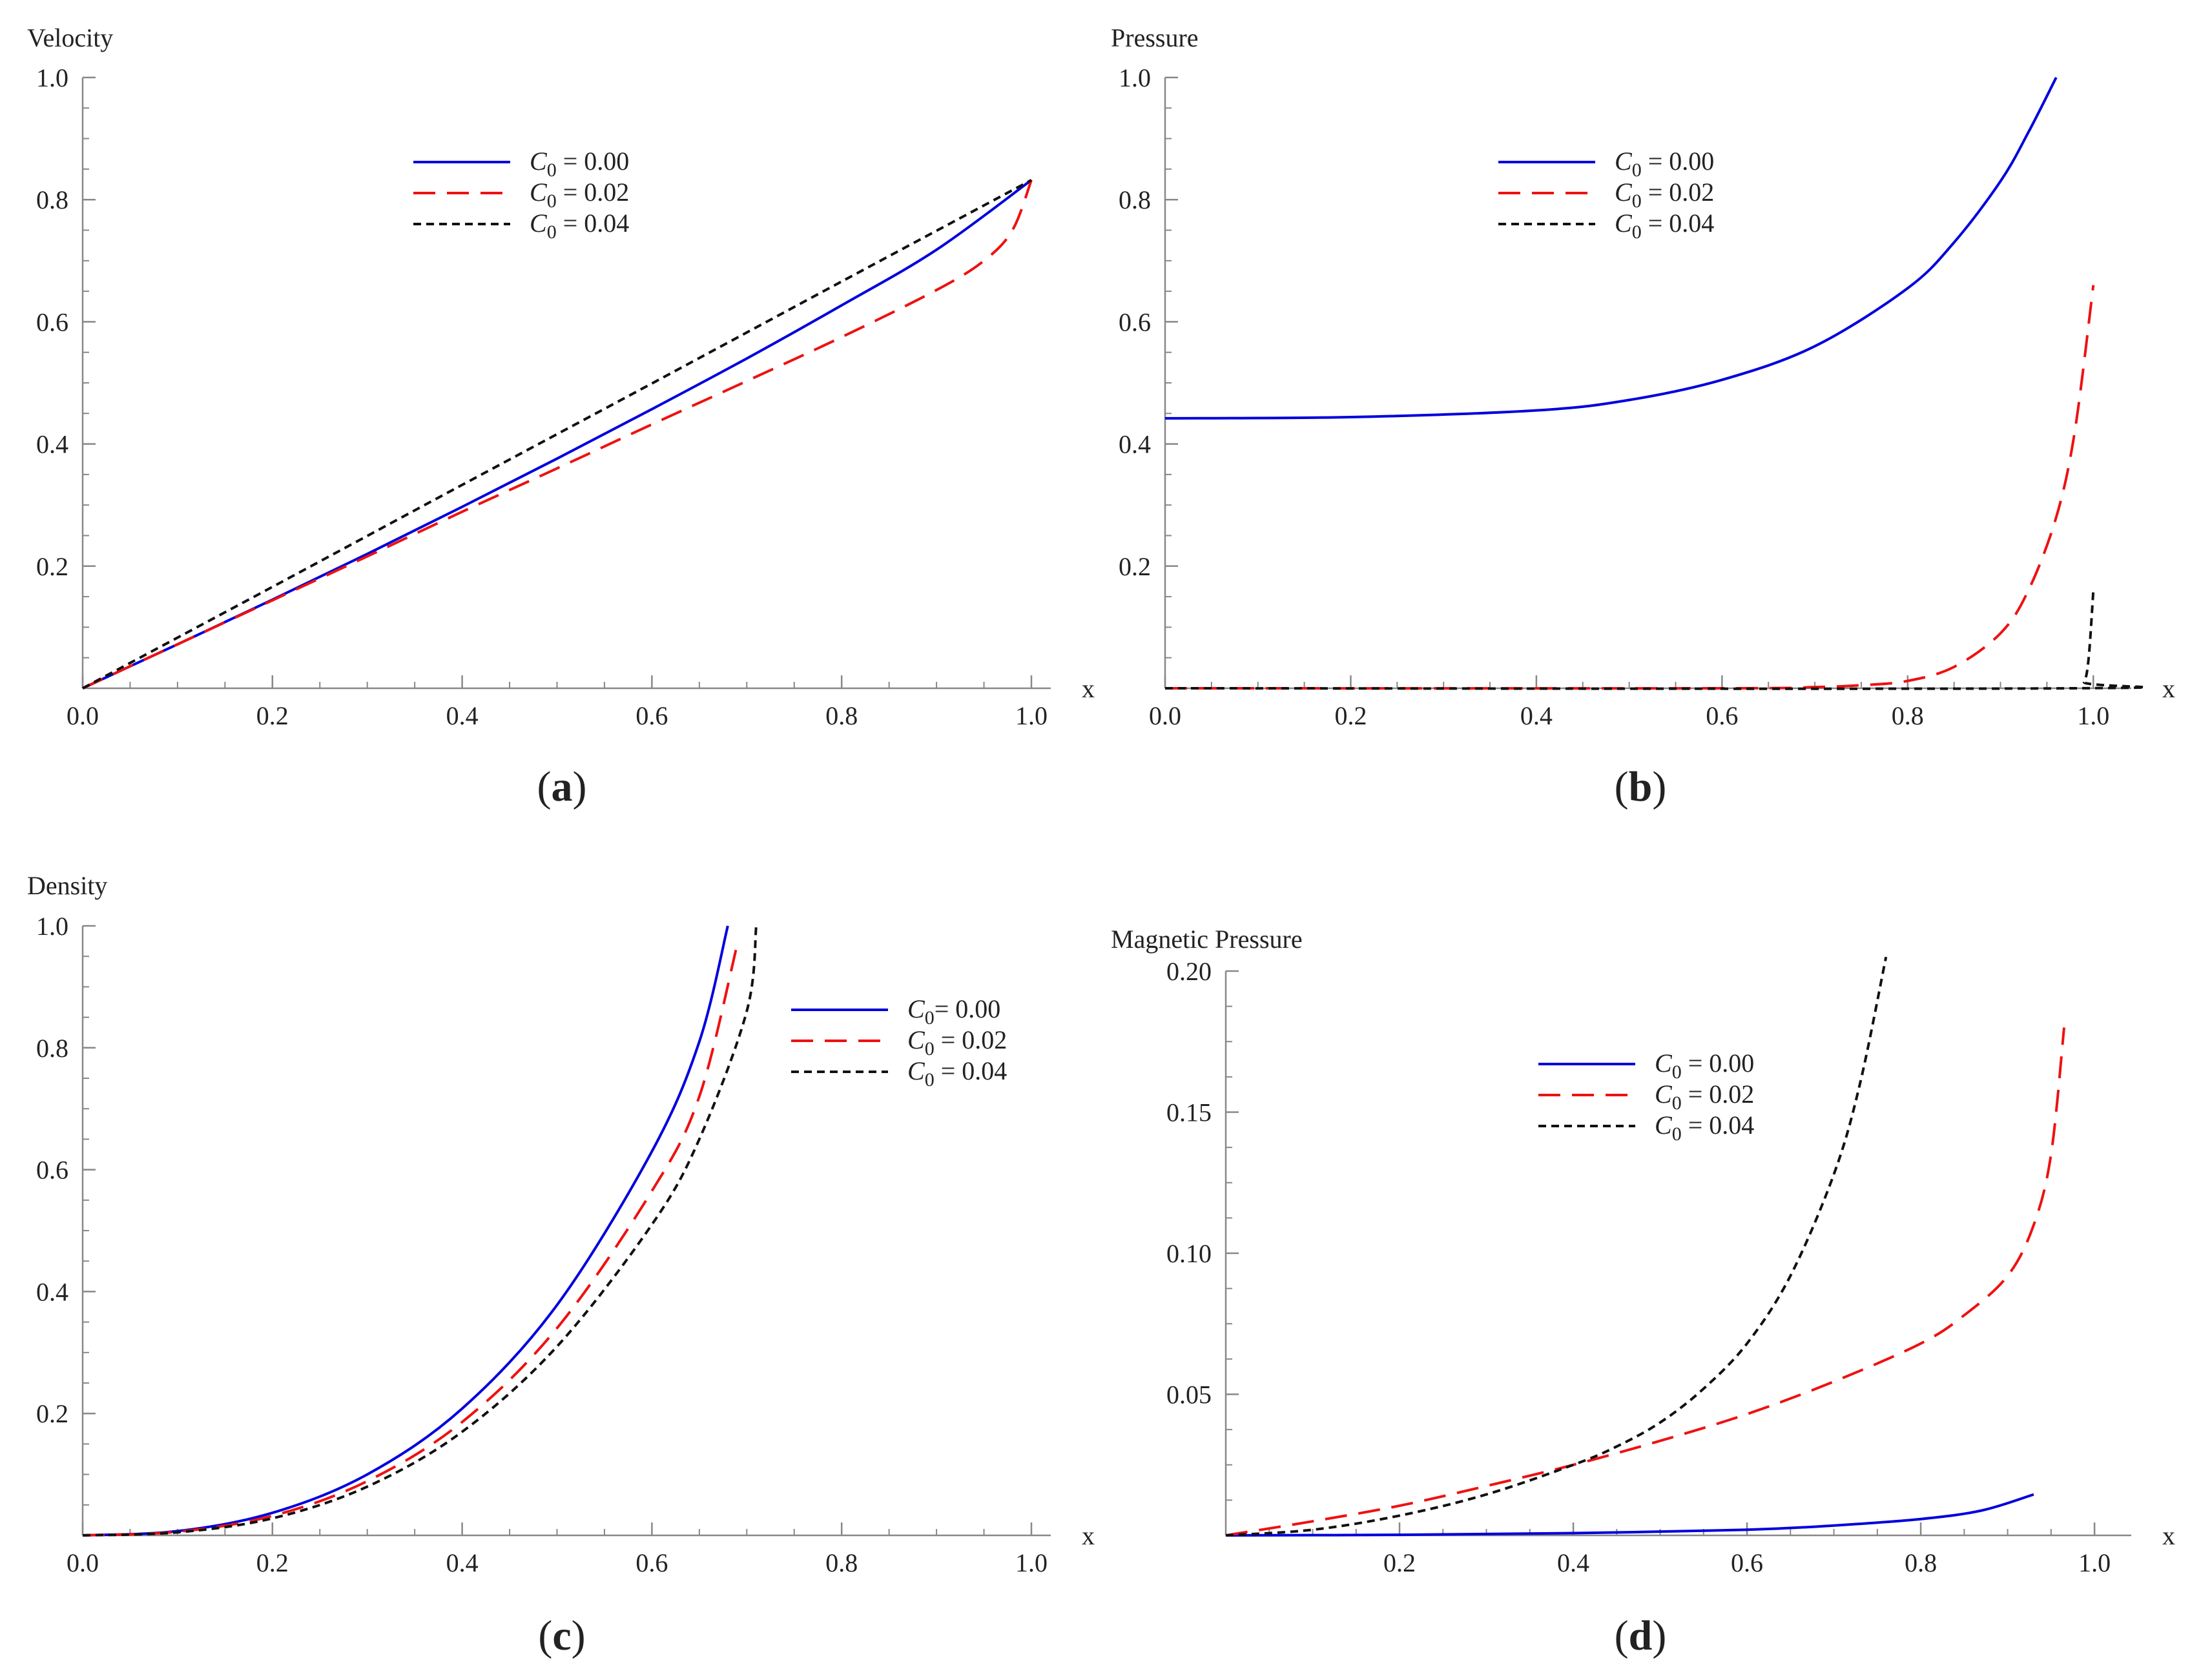 The height and width of the screenshot is (1680, 2201). What do you see at coordinates (953, 1011) in the screenshot?
I see `panel-c-legend-entry-0: C0= 0.00` at bounding box center [953, 1011].